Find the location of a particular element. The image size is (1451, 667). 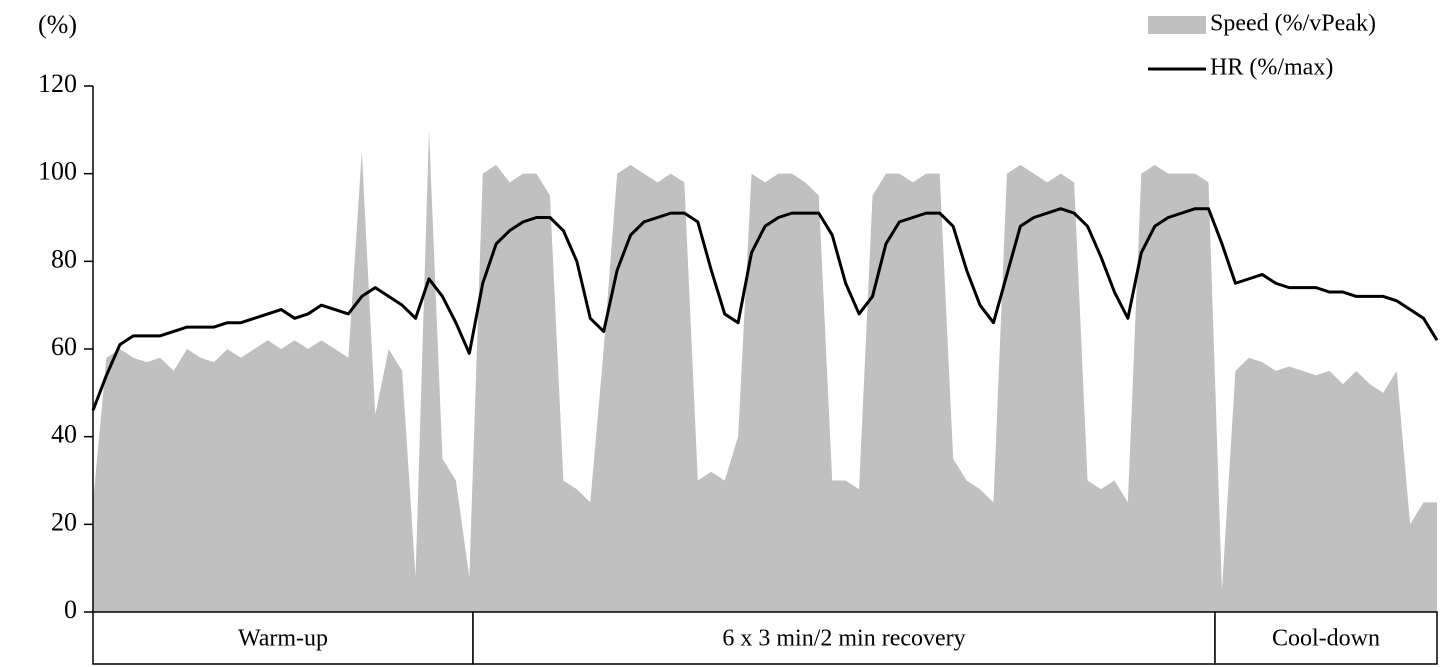

y-tick-label: 120 is located at coordinates (57, 83).